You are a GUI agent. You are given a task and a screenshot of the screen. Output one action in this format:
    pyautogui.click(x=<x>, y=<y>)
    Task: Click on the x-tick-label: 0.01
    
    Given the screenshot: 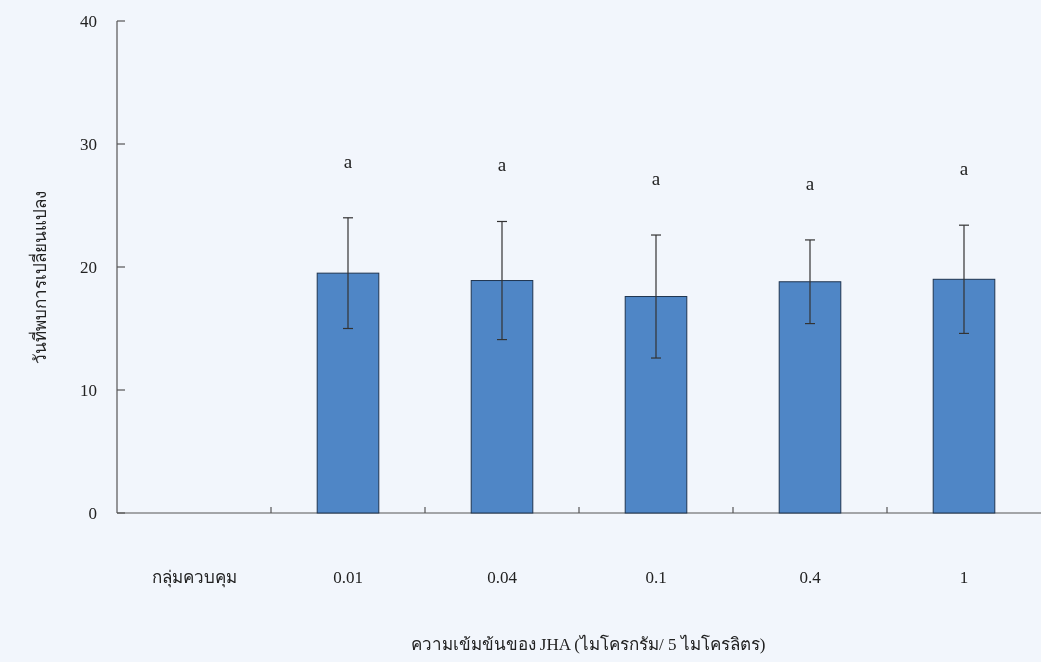 What is the action you would take?
    pyautogui.click(x=348, y=577)
    